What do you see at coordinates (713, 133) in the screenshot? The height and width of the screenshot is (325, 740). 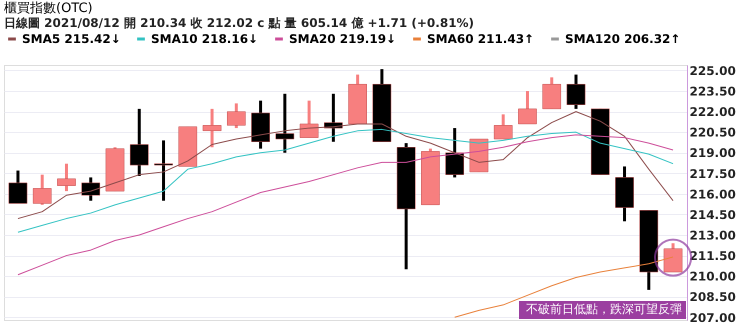 I see `y-tick-label: 220.50` at bounding box center [713, 133].